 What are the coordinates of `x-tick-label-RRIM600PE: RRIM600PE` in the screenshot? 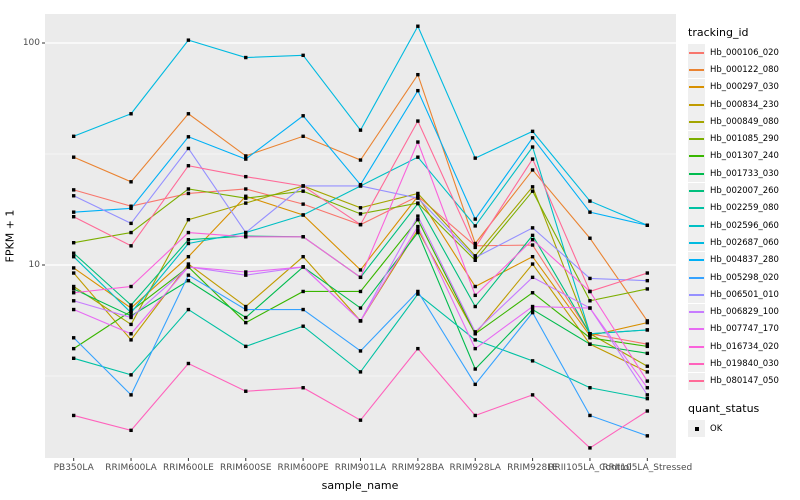 It's located at (303, 468).